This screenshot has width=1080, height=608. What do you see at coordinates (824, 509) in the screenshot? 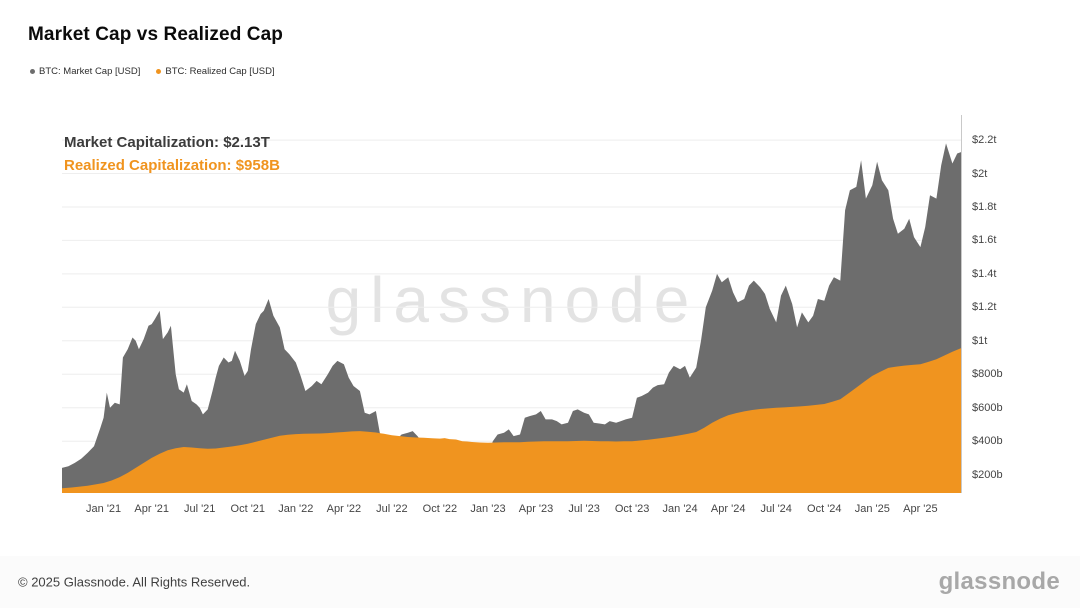
I see `x-axis-label: Oct '24` at bounding box center [824, 509].